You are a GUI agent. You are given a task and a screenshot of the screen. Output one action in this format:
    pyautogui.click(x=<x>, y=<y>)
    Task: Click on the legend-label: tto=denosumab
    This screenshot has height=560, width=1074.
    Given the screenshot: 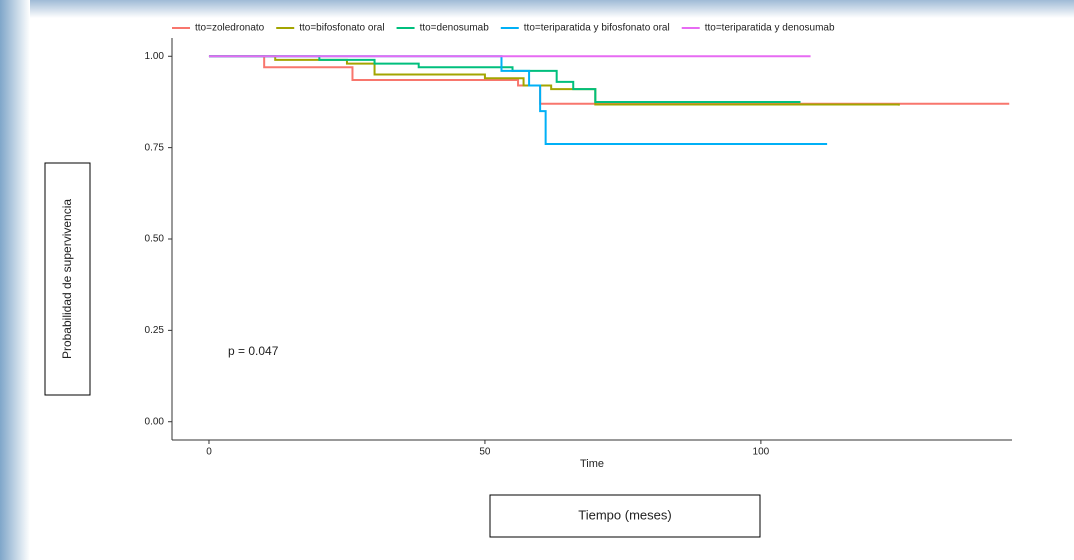 What is the action you would take?
    pyautogui.click(x=455, y=28)
    